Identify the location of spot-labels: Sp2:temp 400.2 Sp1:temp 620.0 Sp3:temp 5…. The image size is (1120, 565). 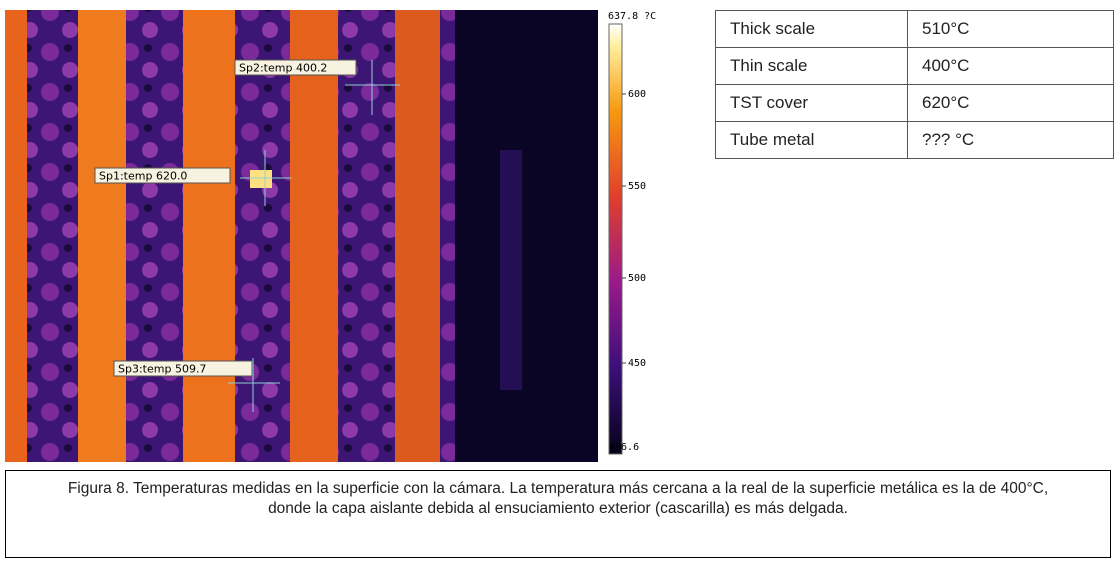
(225, 218).